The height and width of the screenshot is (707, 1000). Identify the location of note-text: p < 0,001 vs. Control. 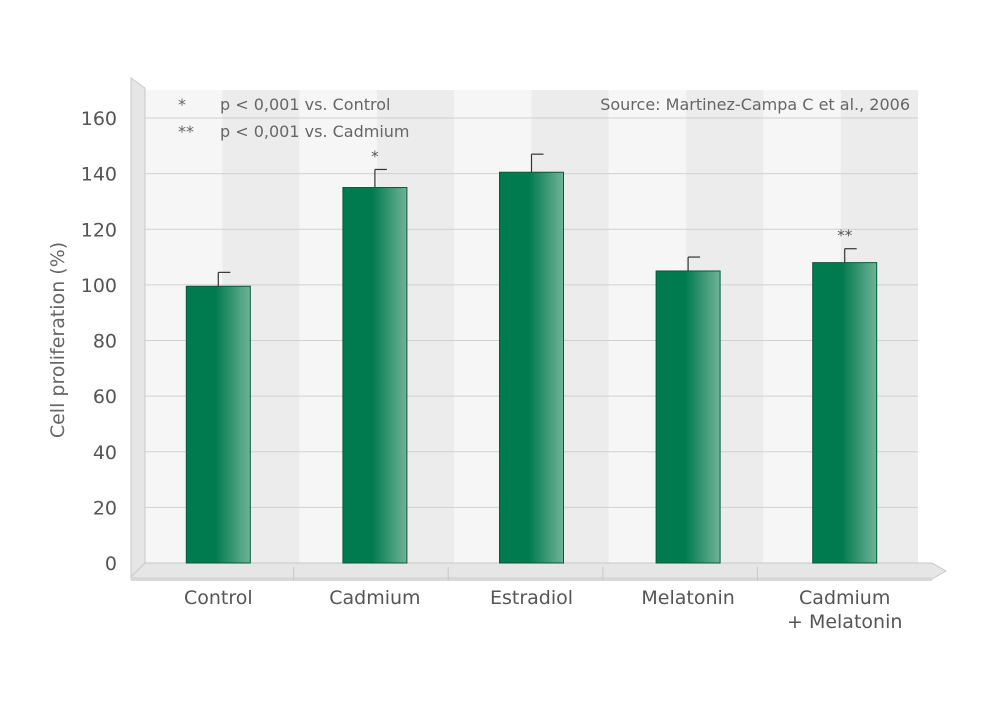
(305, 104).